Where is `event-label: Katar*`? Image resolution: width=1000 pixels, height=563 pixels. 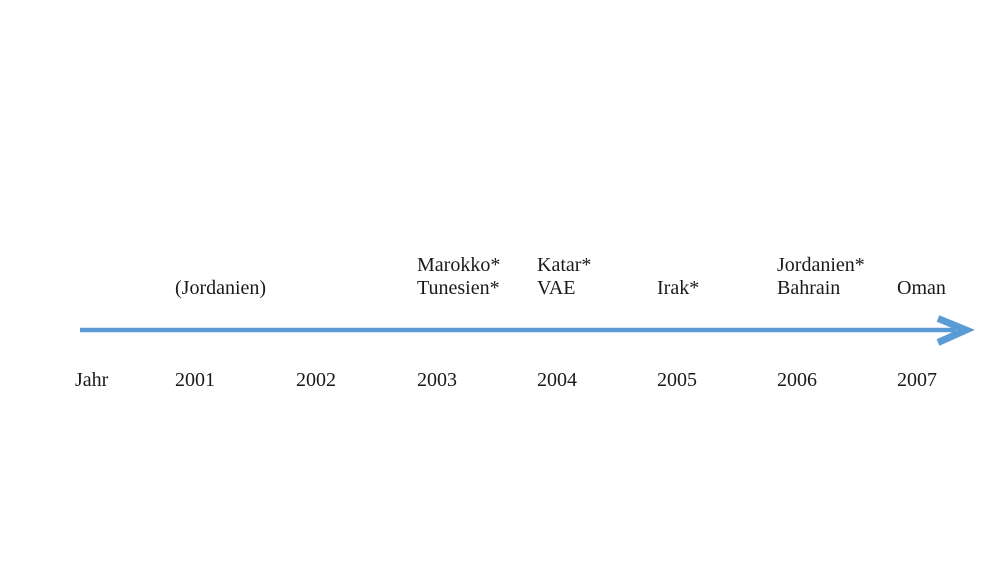 event-label: Katar* is located at coordinates (564, 265).